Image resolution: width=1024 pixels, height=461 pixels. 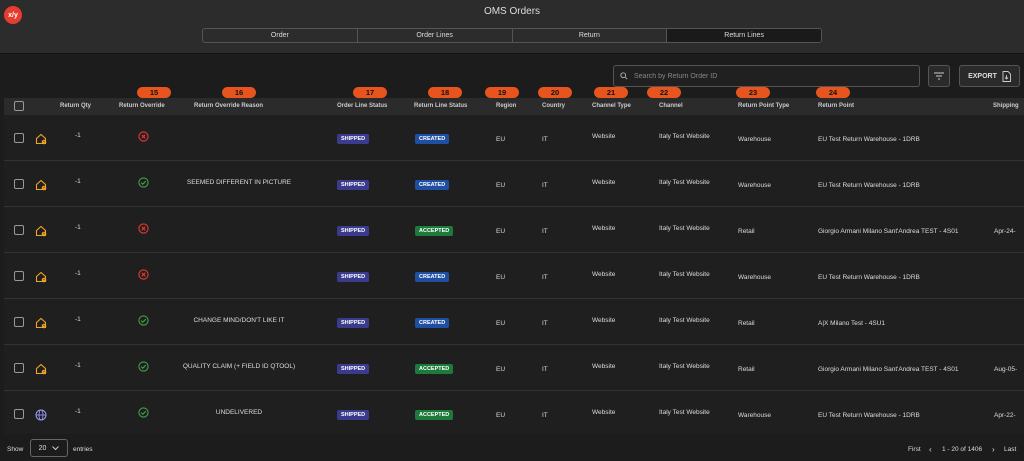 I want to click on export-label: EXPORT, so click(x=982, y=76).